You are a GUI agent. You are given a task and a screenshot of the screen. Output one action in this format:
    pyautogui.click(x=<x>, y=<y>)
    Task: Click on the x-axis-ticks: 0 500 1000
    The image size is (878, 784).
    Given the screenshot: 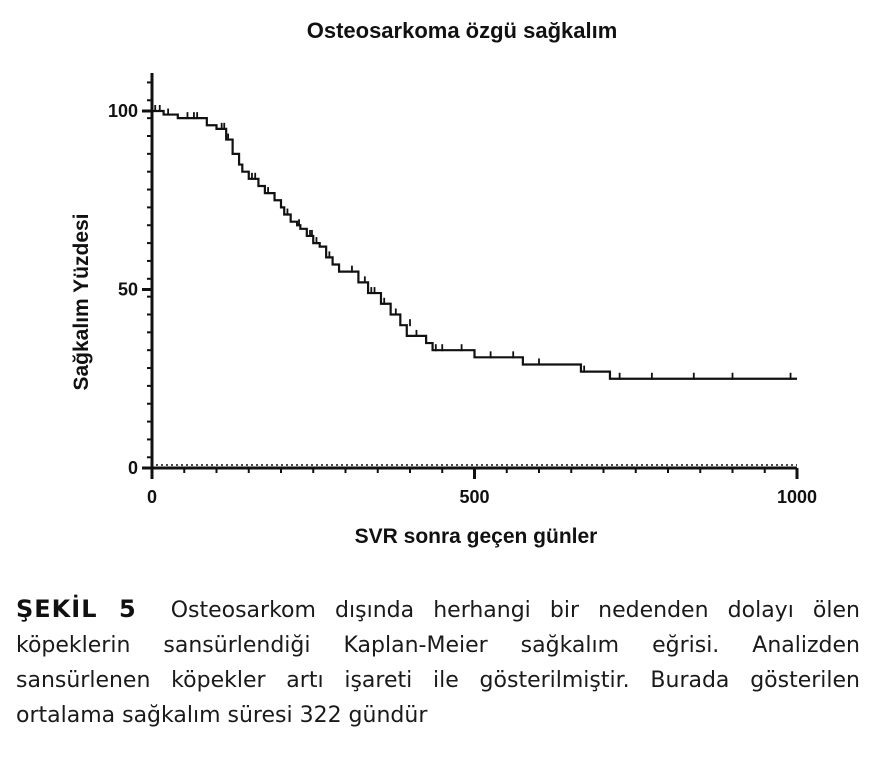 What is the action you would take?
    pyautogui.click(x=482, y=487)
    